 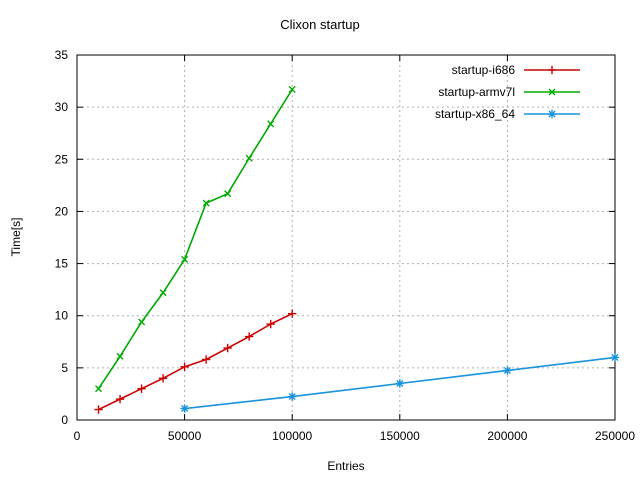 What do you see at coordinates (185, 436) in the screenshot?
I see `x-tick-label: 50000` at bounding box center [185, 436].